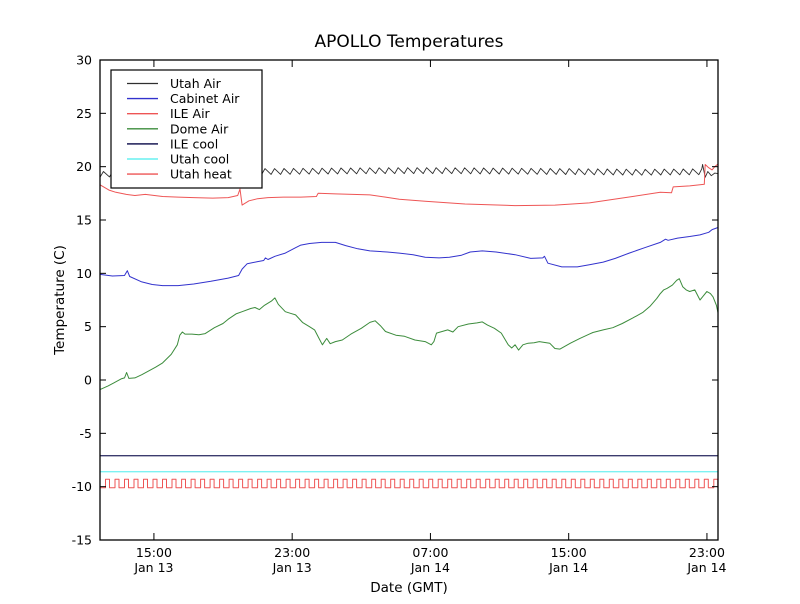 The width and height of the screenshot is (800, 604). Describe the element at coordinates (88, 326) in the screenshot. I see `y-tick-label: 5` at that location.